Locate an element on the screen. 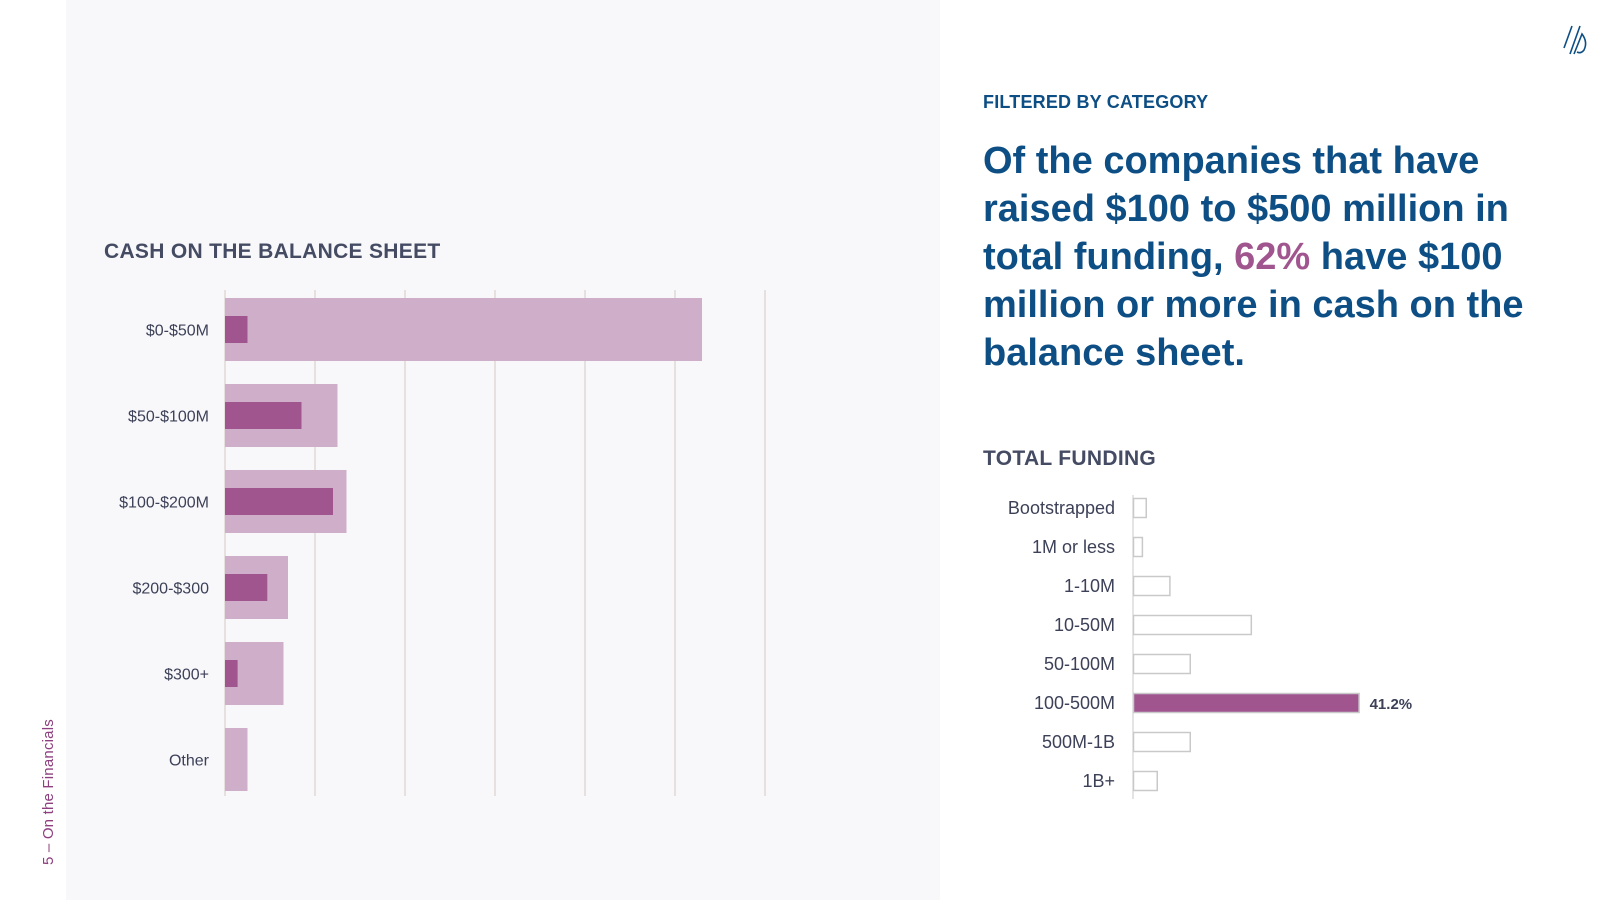 This screenshot has width=1600, height=900. funding-bar-bootstrapped is located at coordinates (1139, 508).